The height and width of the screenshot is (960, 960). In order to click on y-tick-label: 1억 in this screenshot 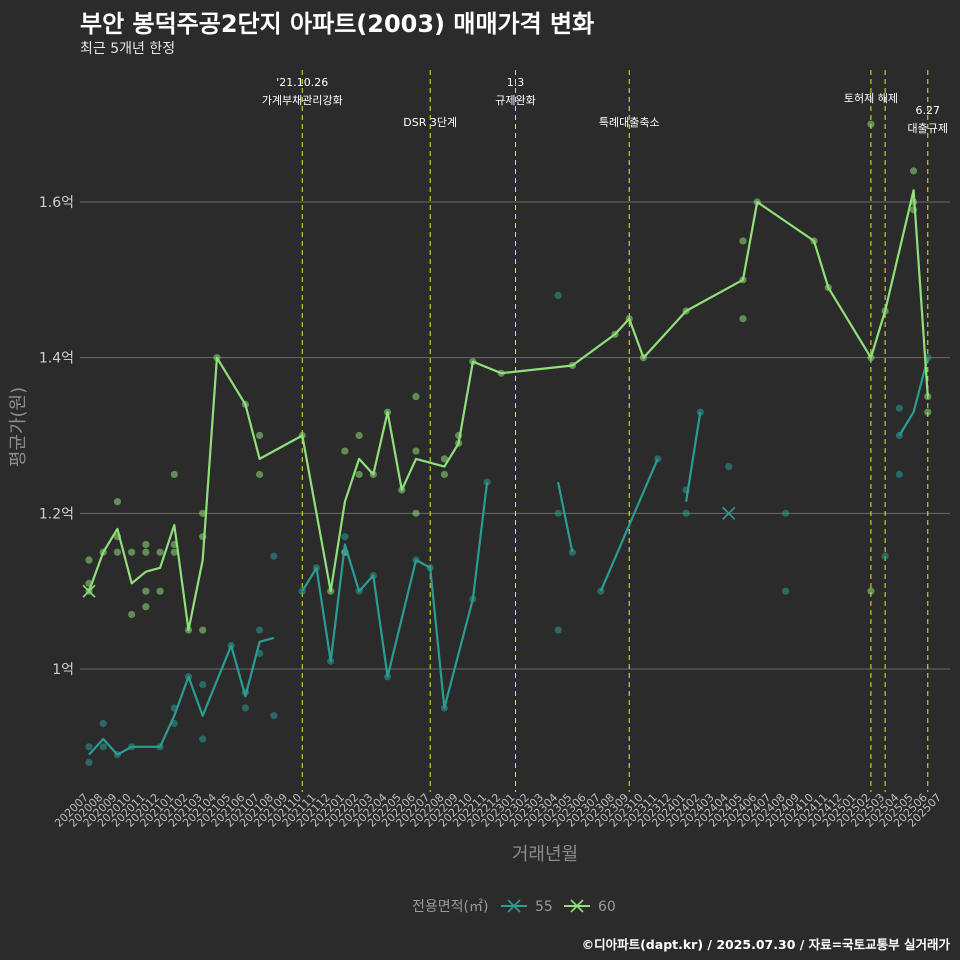, I will do `click(63, 670)`.